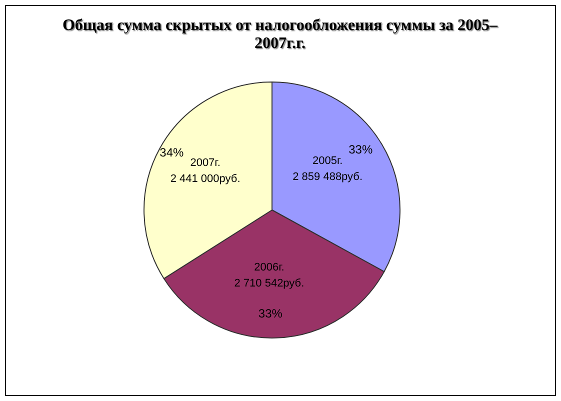 The width and height of the screenshot is (561, 401). I want to click on slice-label: 2007г., so click(205, 163).